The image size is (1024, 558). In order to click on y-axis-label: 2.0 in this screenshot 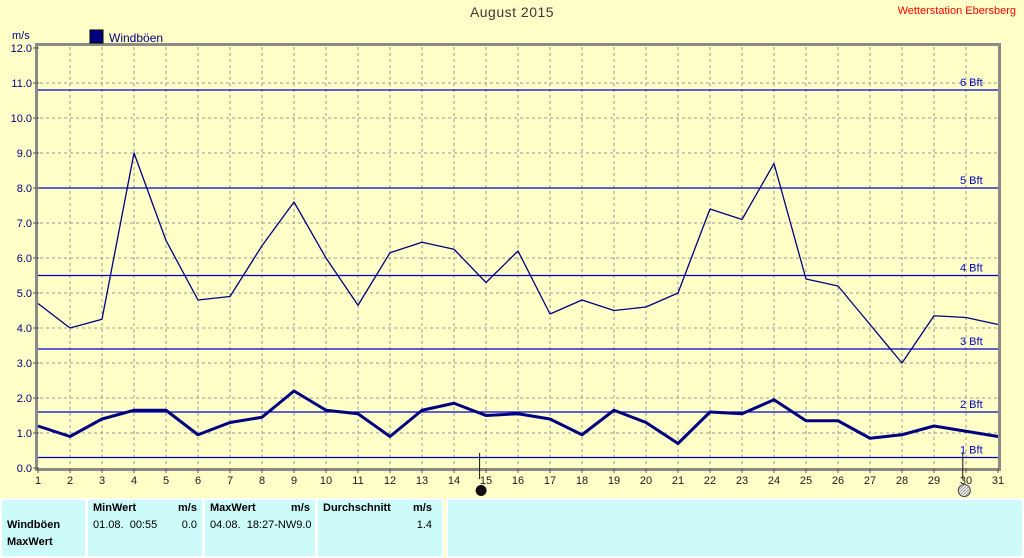, I will do `click(24, 399)`.